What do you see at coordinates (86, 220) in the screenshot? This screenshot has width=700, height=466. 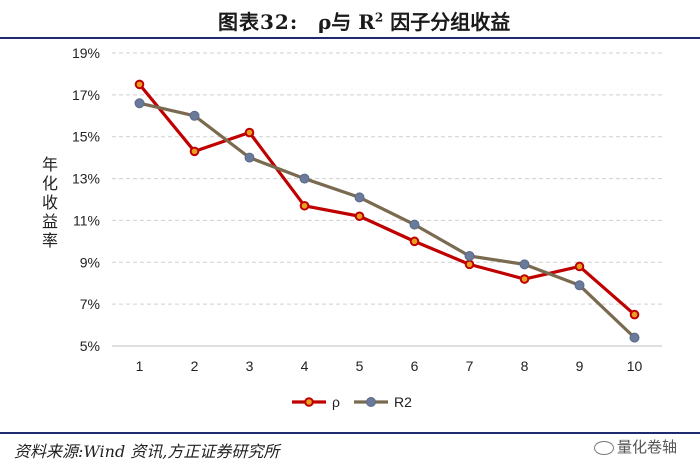 I see `y-tick-label: 11%` at bounding box center [86, 220].